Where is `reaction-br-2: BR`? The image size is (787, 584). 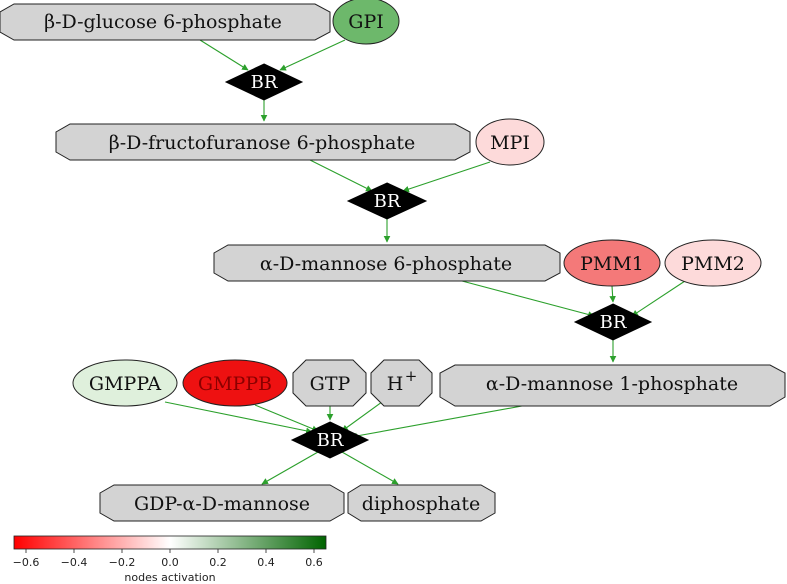 reaction-br-2: BR is located at coordinates (387, 201).